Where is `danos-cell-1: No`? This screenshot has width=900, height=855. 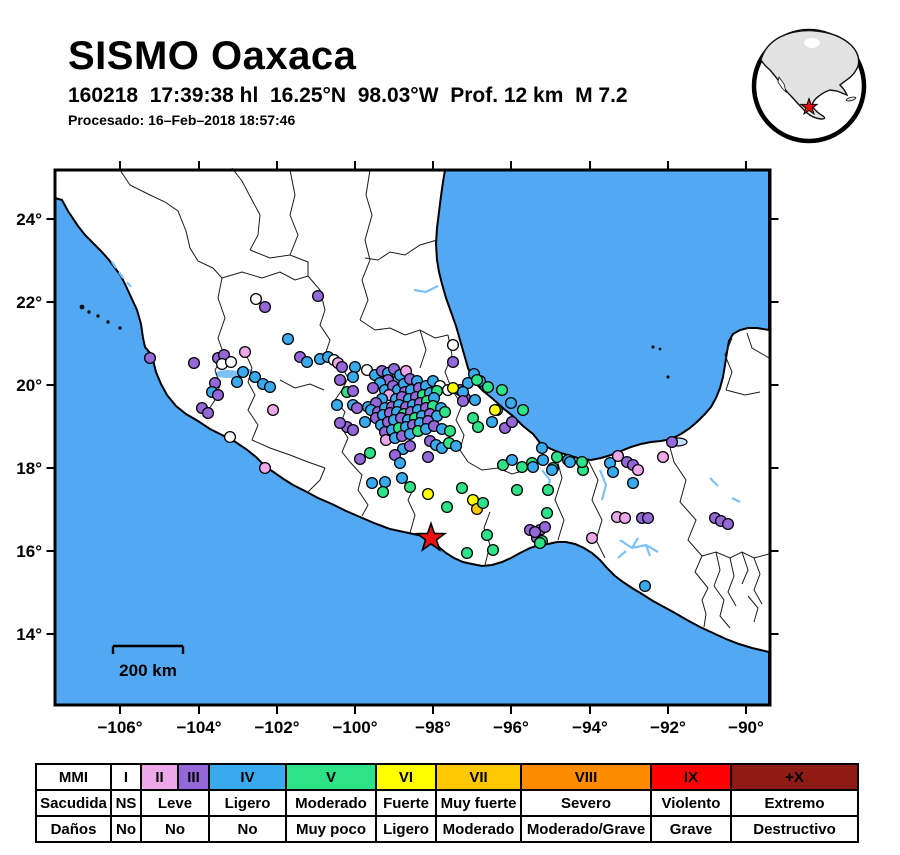 danos-cell-1: No is located at coordinates (126, 829).